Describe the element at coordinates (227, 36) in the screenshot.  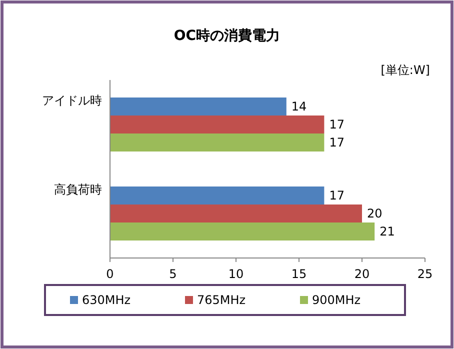
I see `chart-title: OC時の消費電力` at that location.